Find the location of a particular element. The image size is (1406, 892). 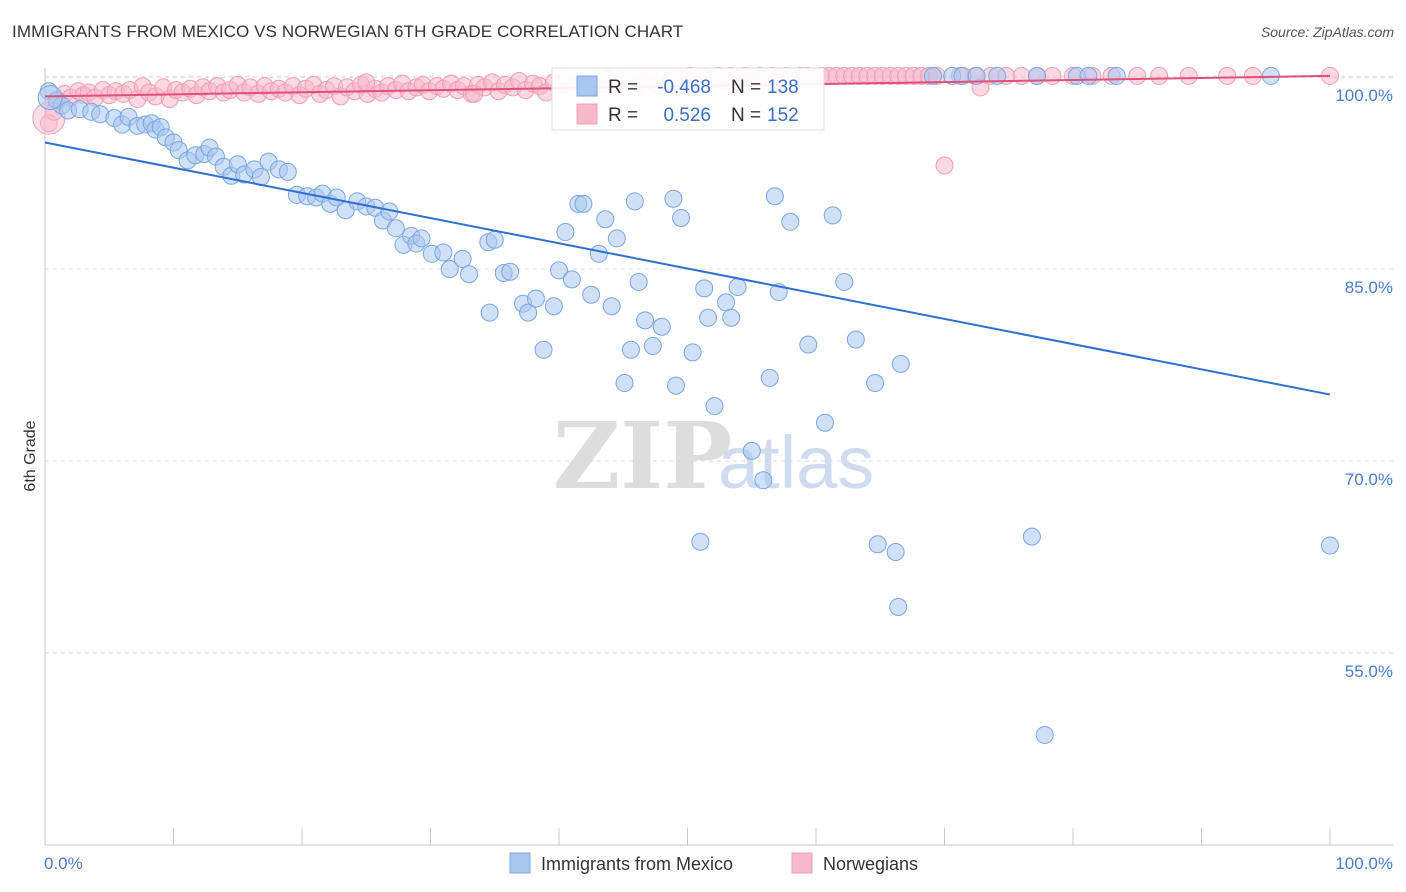

stats-r-label-blue: R = is located at coordinates (623, 87).